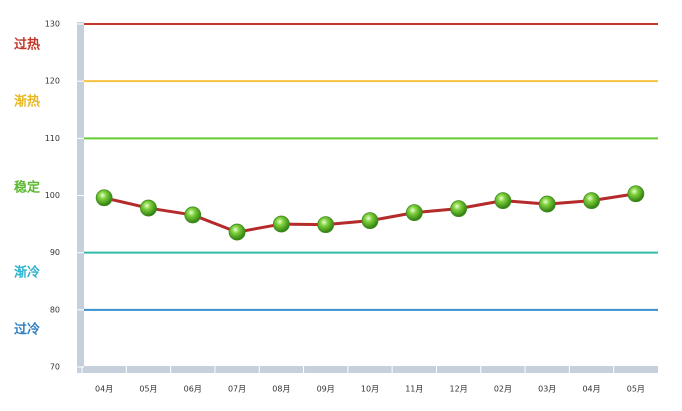  I want to click on y-tick-label: 90, so click(55, 252).